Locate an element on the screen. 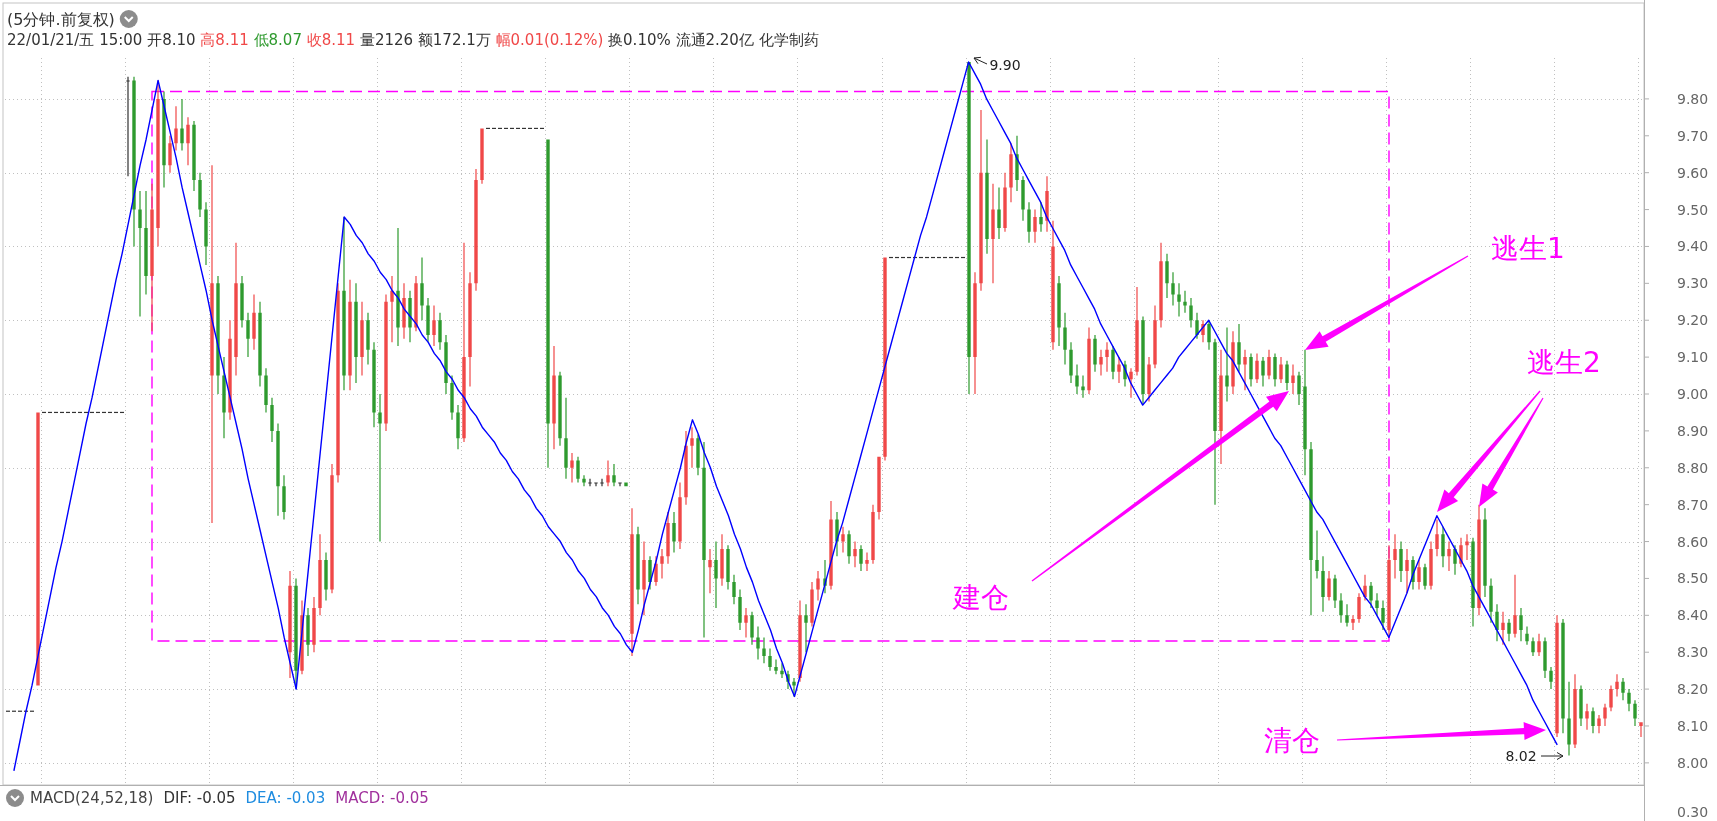 This screenshot has width=1717, height=821. y-tick-label: 8.80 is located at coordinates (1693, 467).